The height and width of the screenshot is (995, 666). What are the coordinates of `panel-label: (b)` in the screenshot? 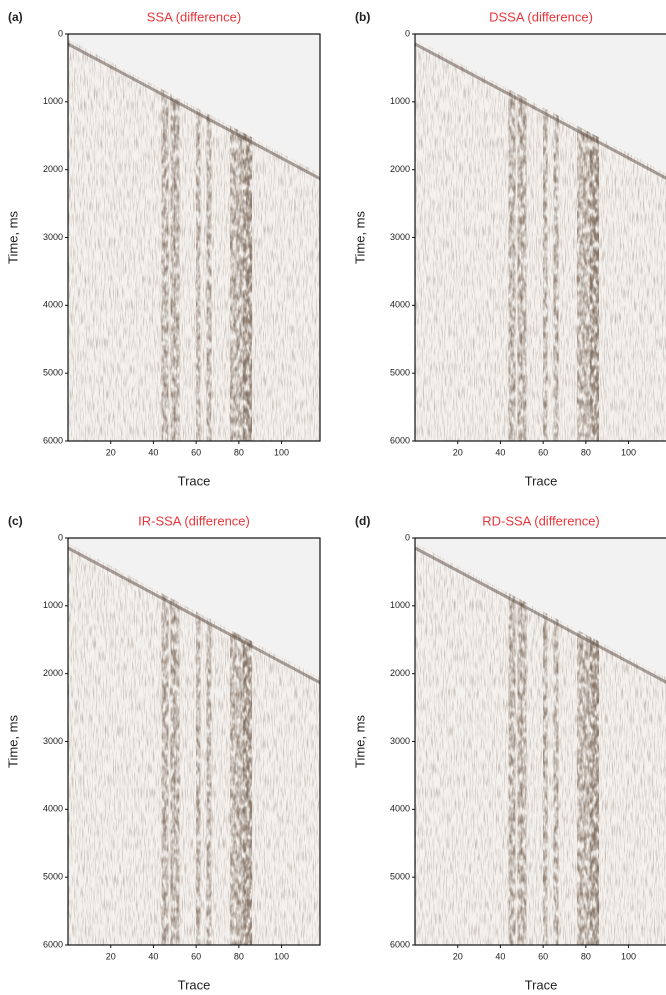 It's located at (362, 17).